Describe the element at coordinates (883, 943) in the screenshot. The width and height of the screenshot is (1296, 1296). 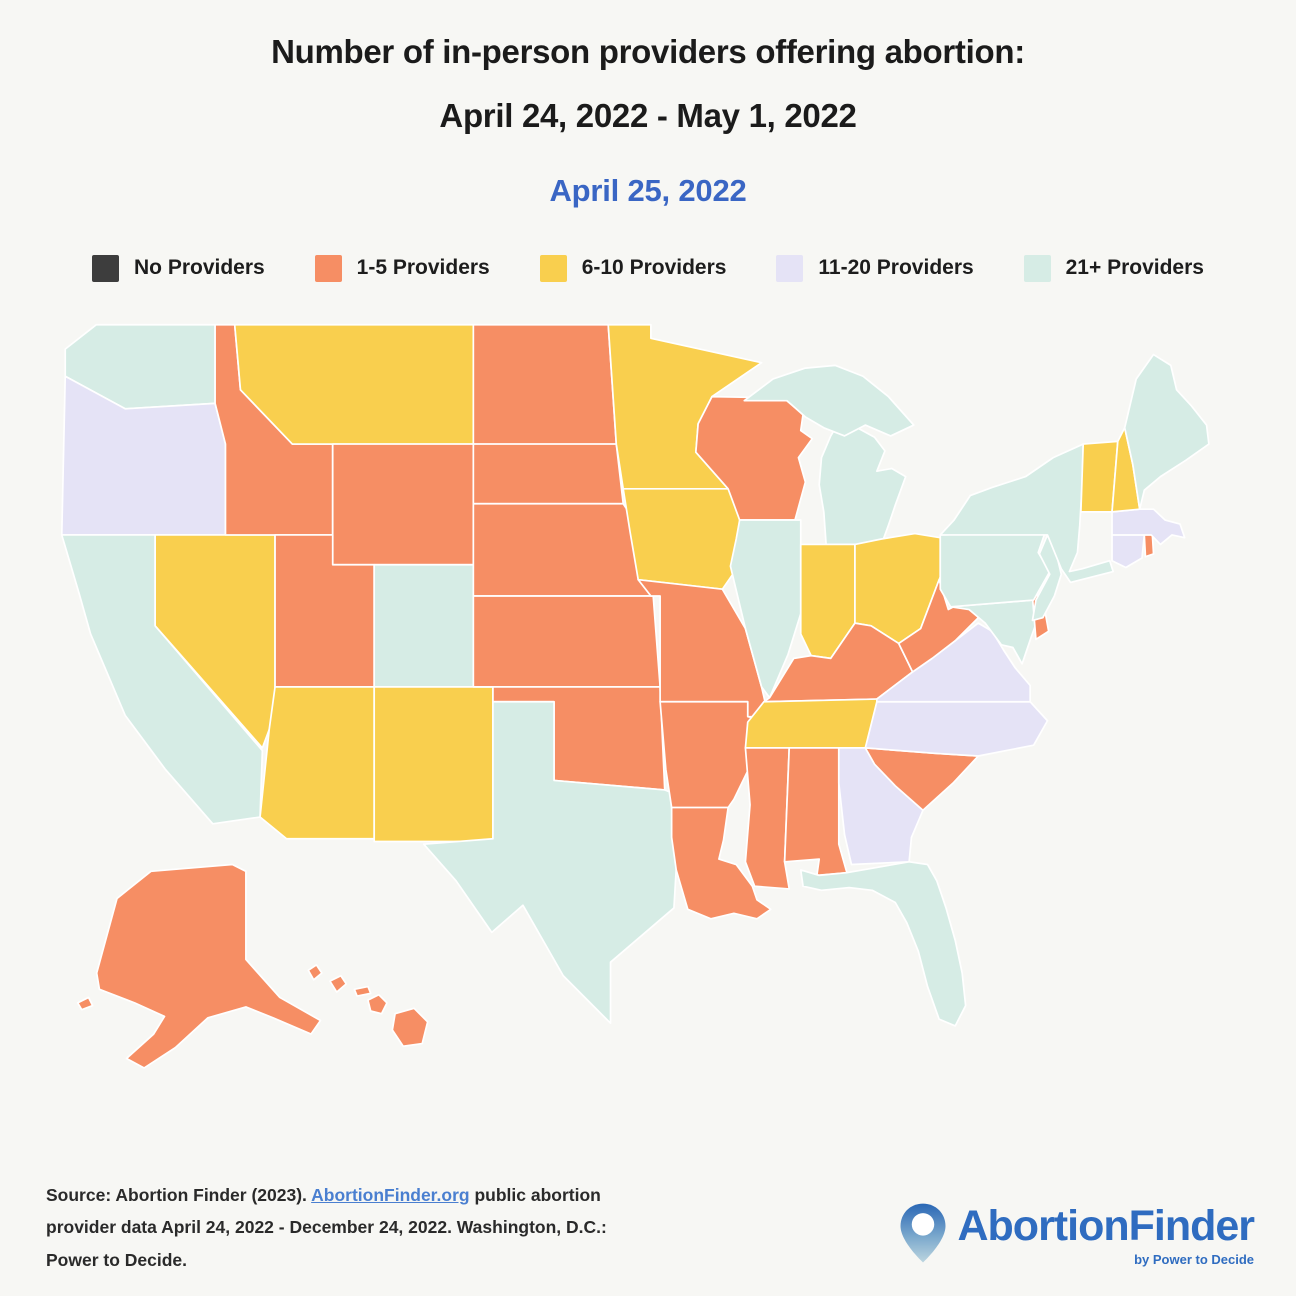
I see `state-florida` at that location.